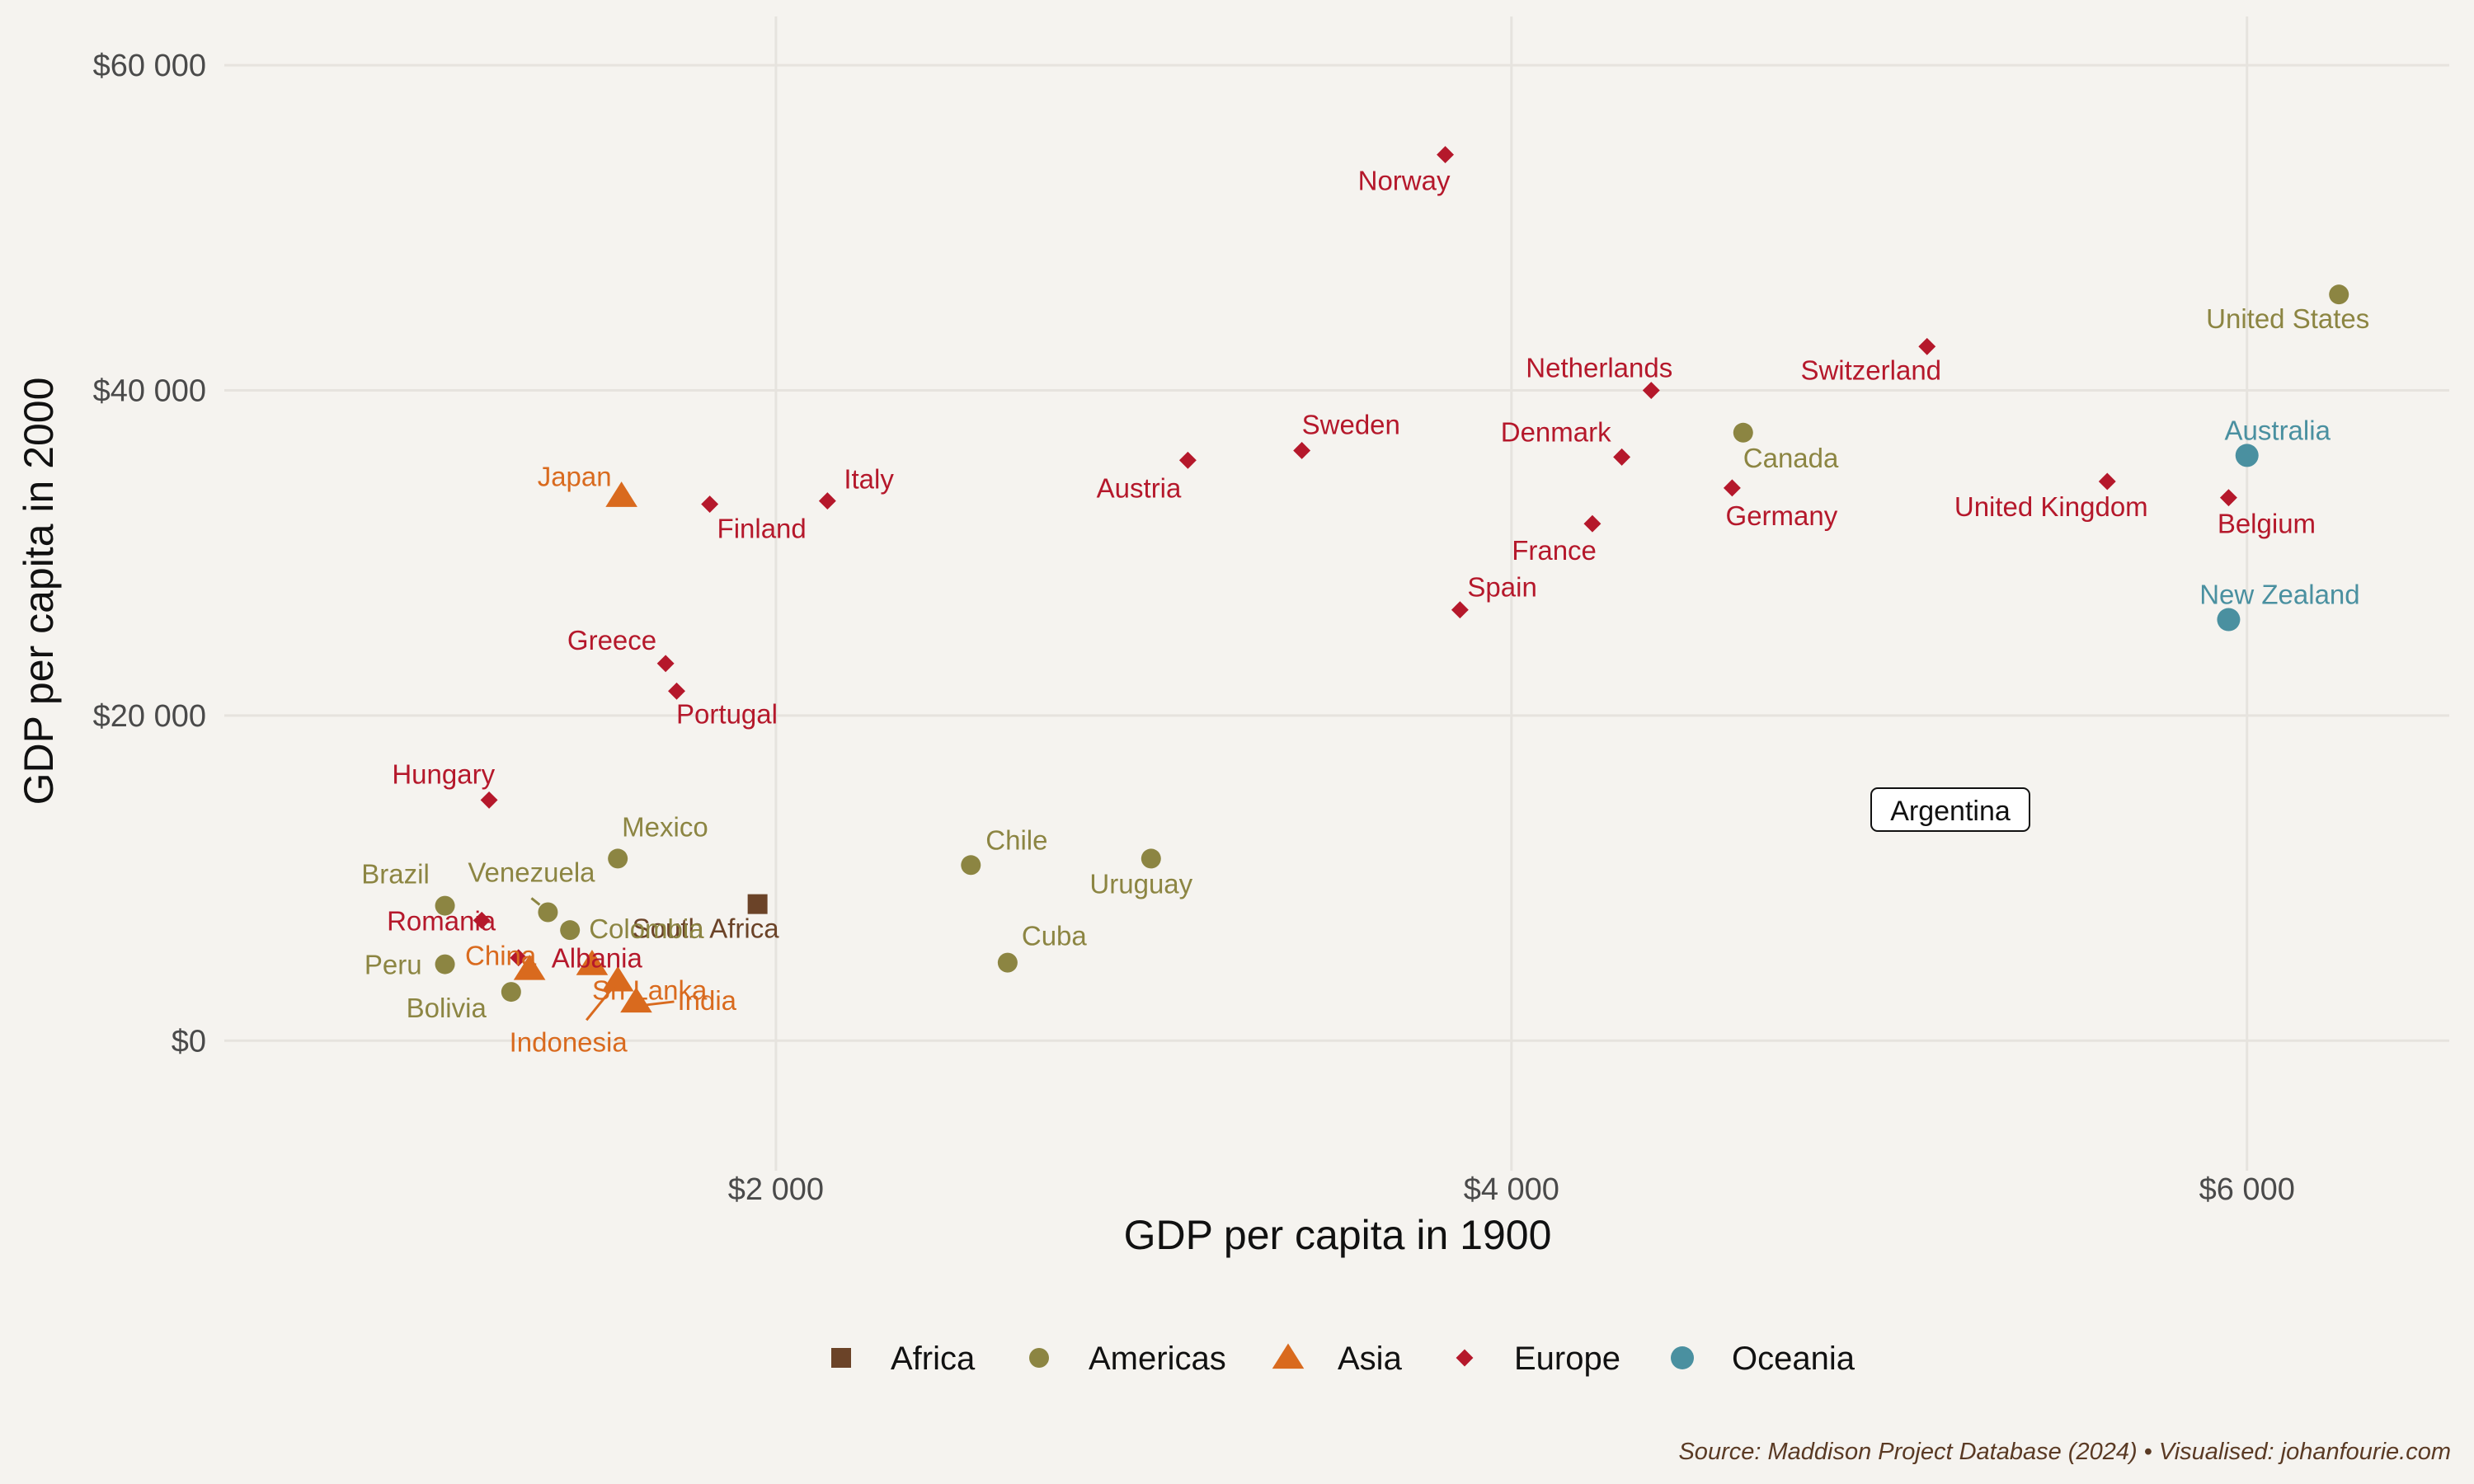 The width and height of the screenshot is (2474, 1484). Describe the element at coordinates (445, 905) in the screenshot. I see `point-brazil` at that location.